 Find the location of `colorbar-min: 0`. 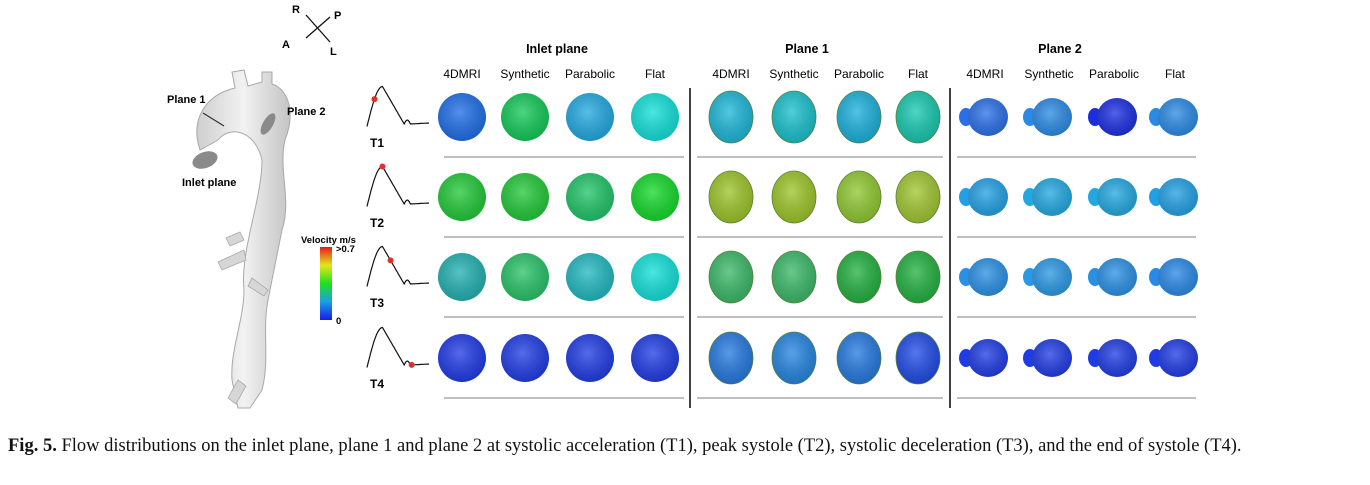

colorbar-min: 0 is located at coordinates (338, 321).